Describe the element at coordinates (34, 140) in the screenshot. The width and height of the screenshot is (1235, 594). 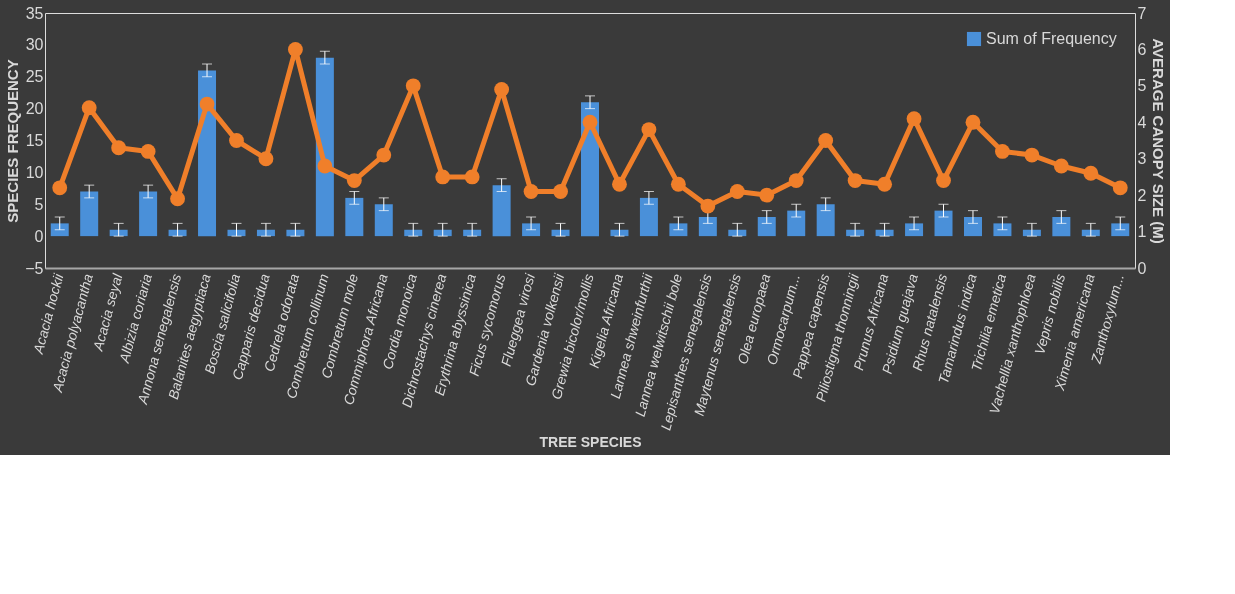
I see `y-tick-label: 15` at that location.